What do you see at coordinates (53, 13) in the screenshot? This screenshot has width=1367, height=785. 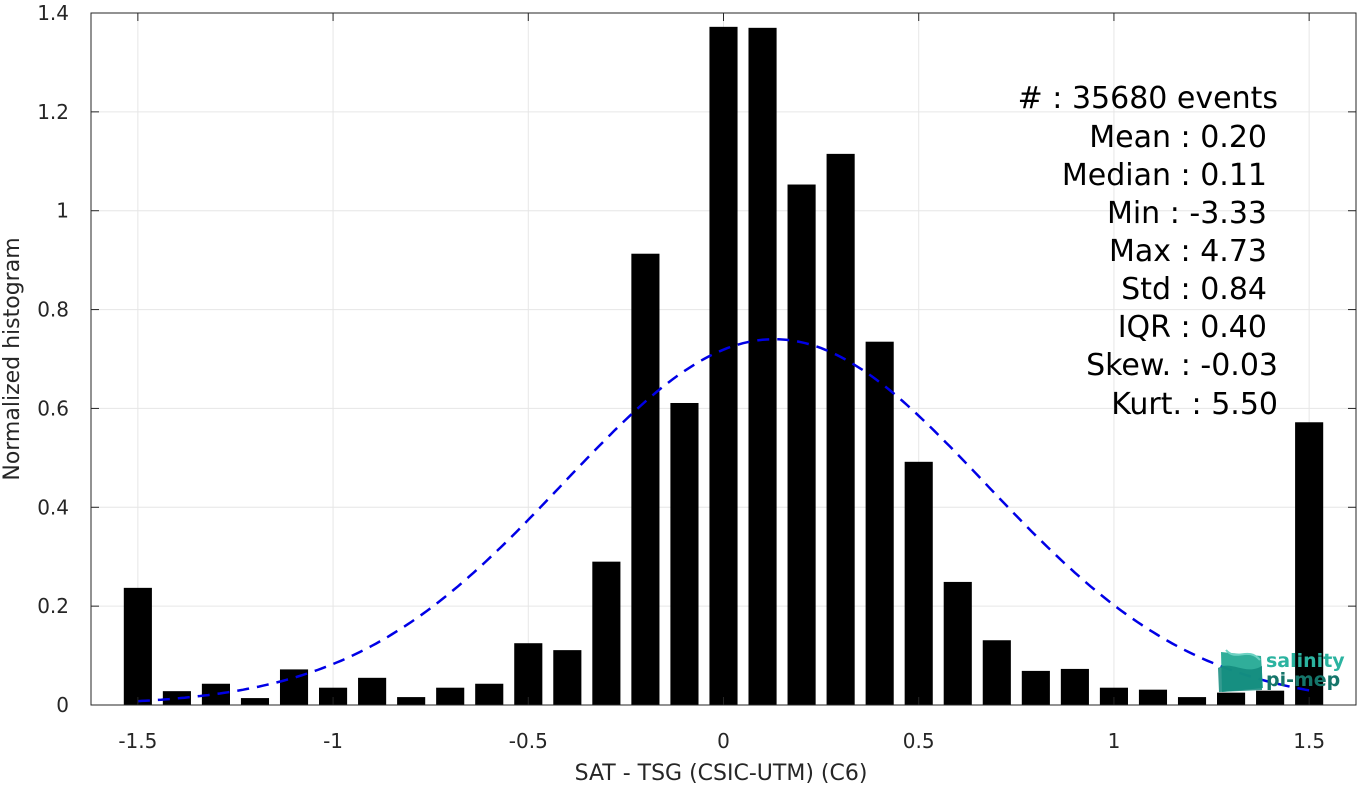 I see `y-tick-label: 1.4` at bounding box center [53, 13].